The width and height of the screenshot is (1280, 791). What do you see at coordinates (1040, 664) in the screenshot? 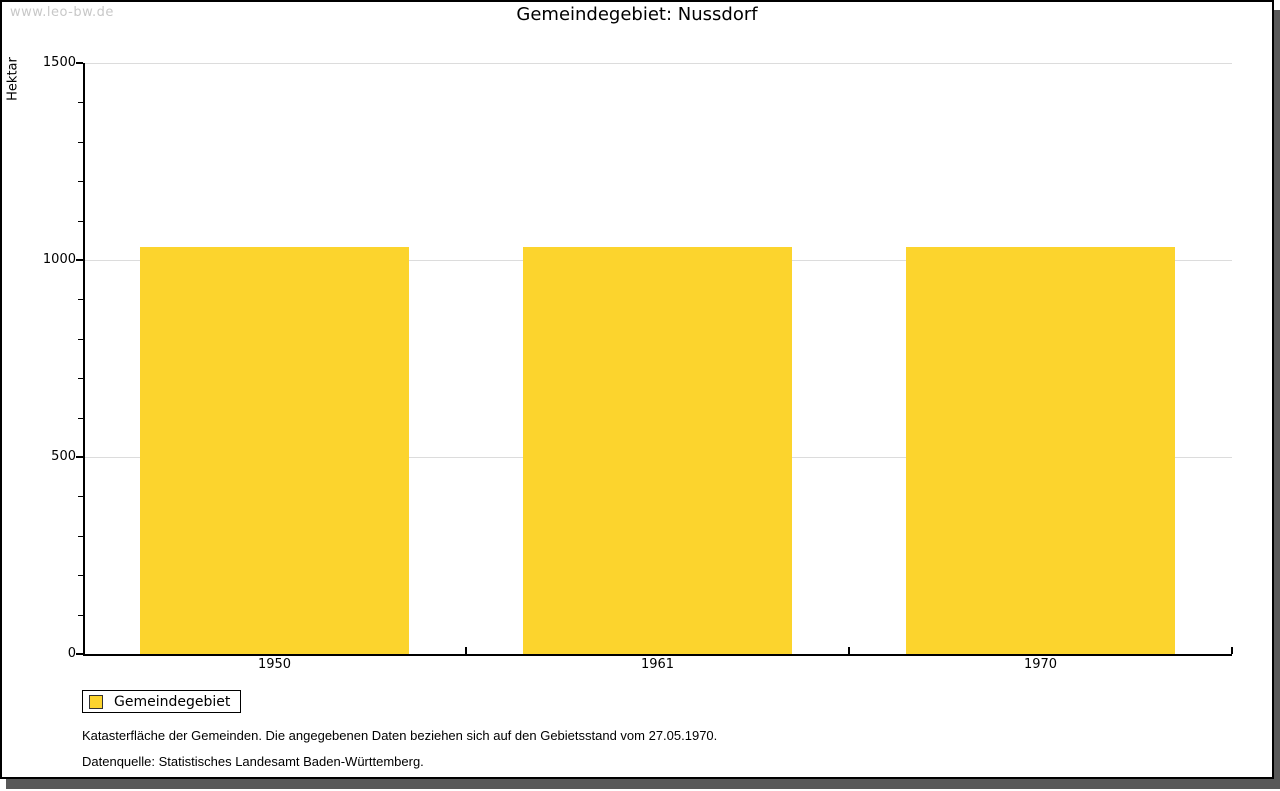
I see `x-category-label-1970: 1970` at bounding box center [1040, 664].